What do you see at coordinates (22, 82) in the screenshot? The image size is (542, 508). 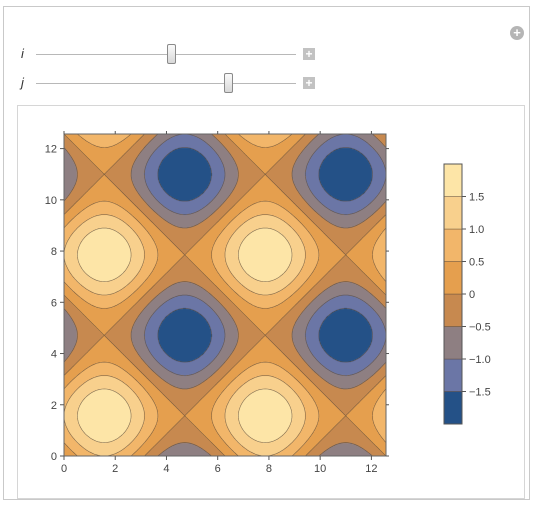 I see `slider-j-label: j` at bounding box center [22, 82].